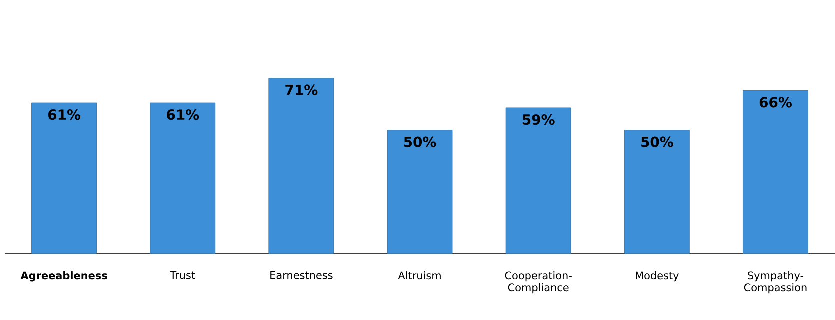  I want to click on data-label: 71%, so click(302, 90).